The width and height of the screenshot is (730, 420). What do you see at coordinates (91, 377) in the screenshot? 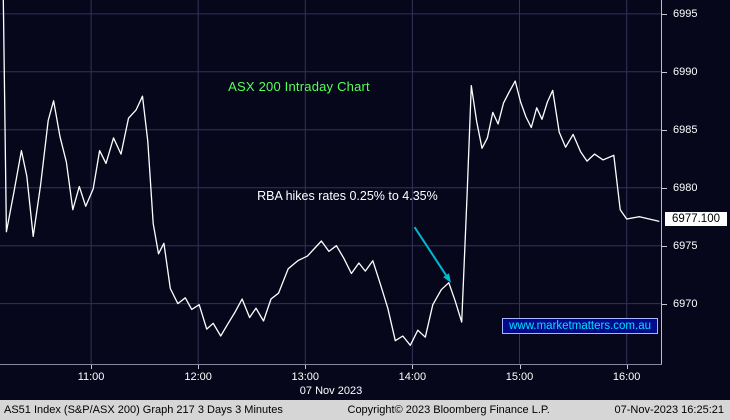
I see `x-axis-label: 11:00` at bounding box center [91, 377].